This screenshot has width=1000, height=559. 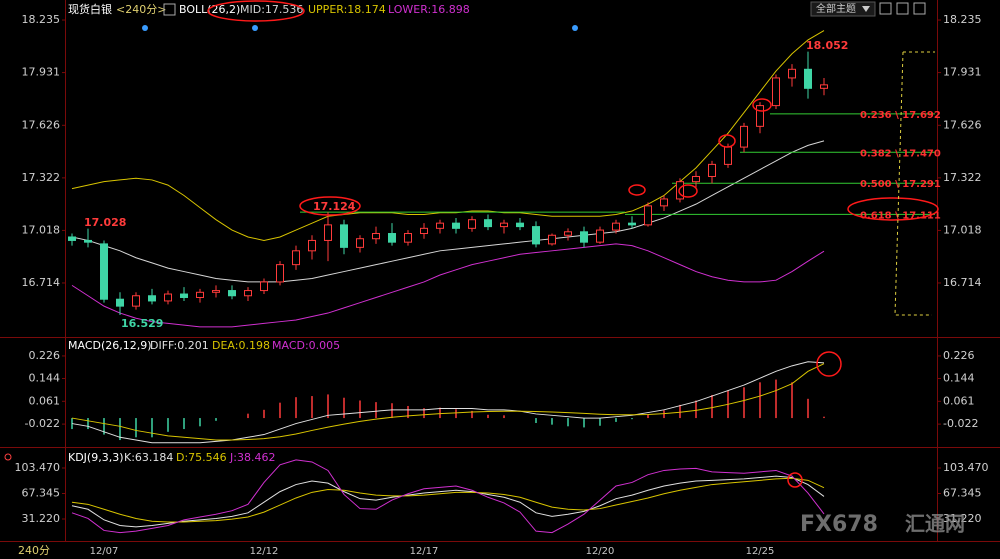 What do you see at coordinates (209, 9) in the screenshot?
I see `indicator-name: BOLL(26,2)` at bounding box center [209, 9].